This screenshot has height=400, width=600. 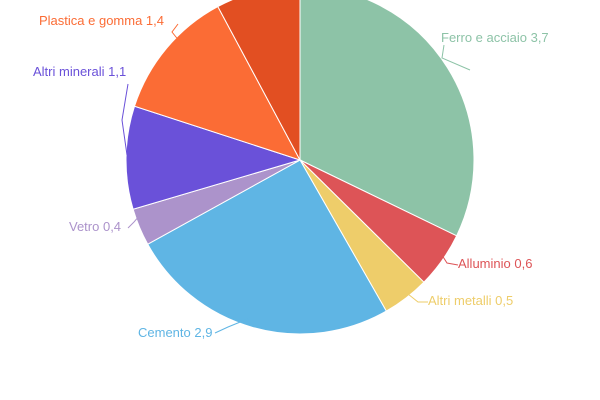 I want to click on leader-line-alluminio, so click(x=449, y=258).